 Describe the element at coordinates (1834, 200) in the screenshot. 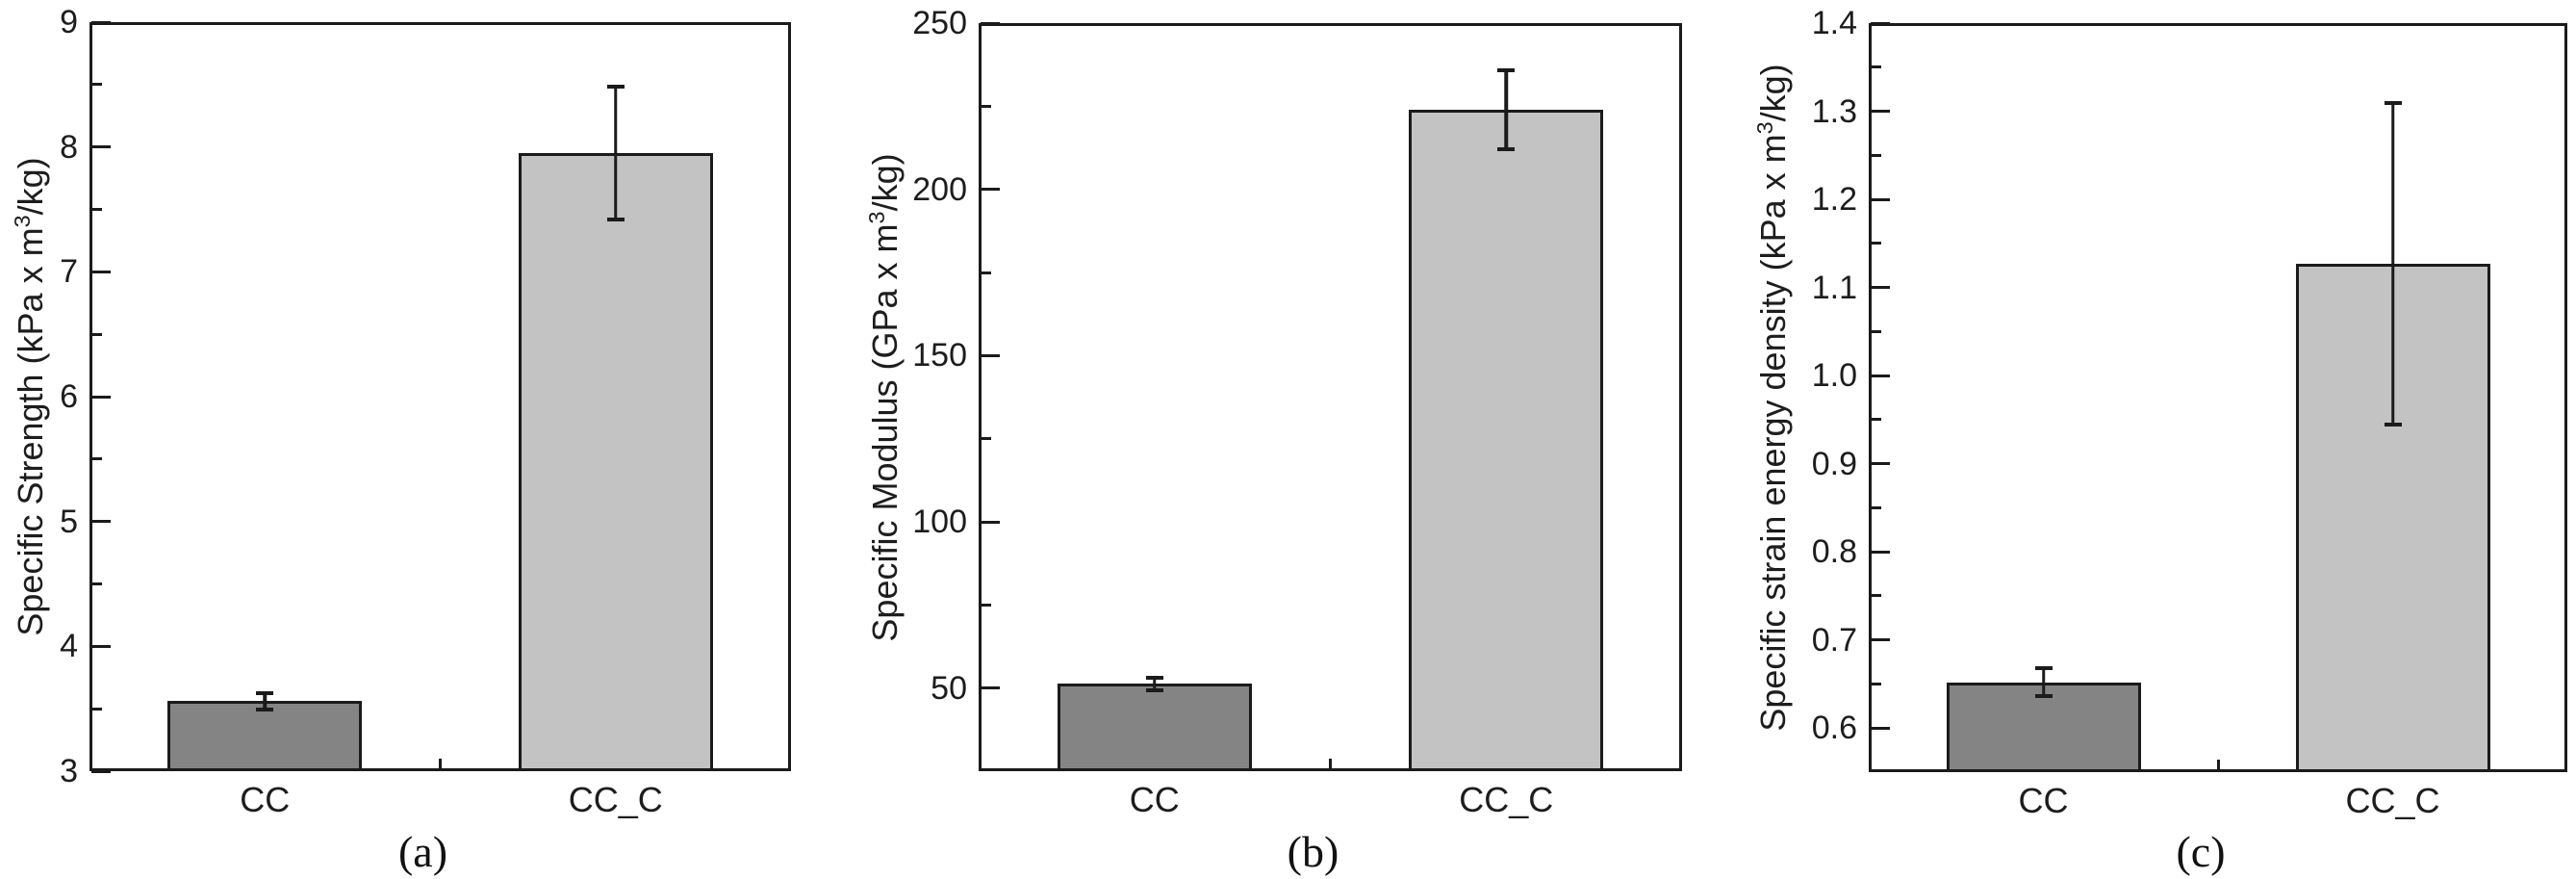

I see `y-axis-tick-label: 1.2` at that location.